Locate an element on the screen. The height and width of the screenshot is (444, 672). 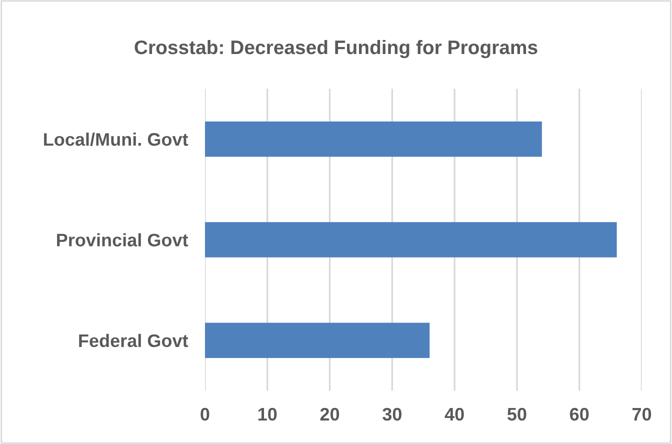
y-tick-label: Provincial Govt is located at coordinates (122, 239).